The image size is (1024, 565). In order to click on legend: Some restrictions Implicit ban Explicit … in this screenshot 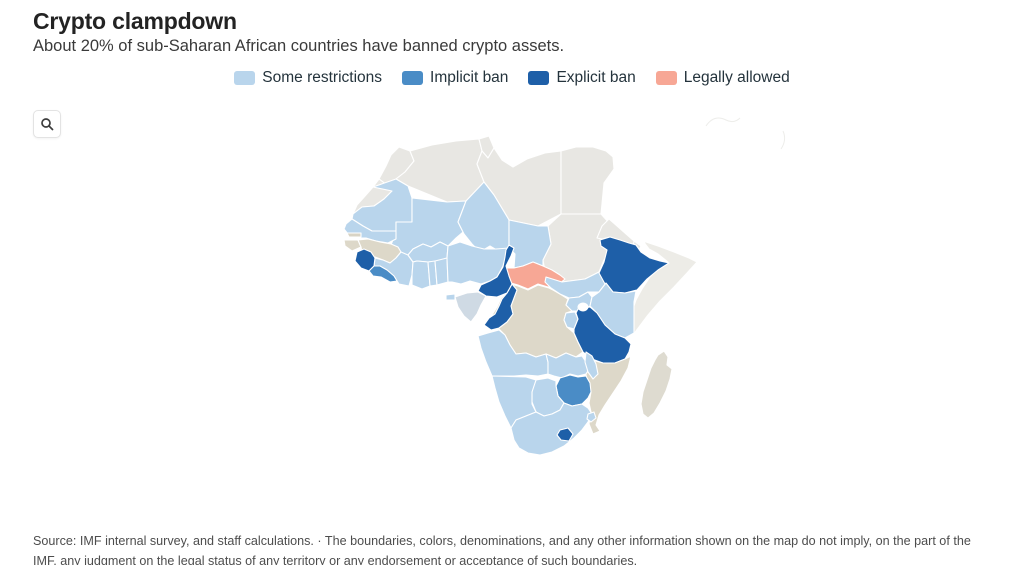, I will do `click(512, 78)`.